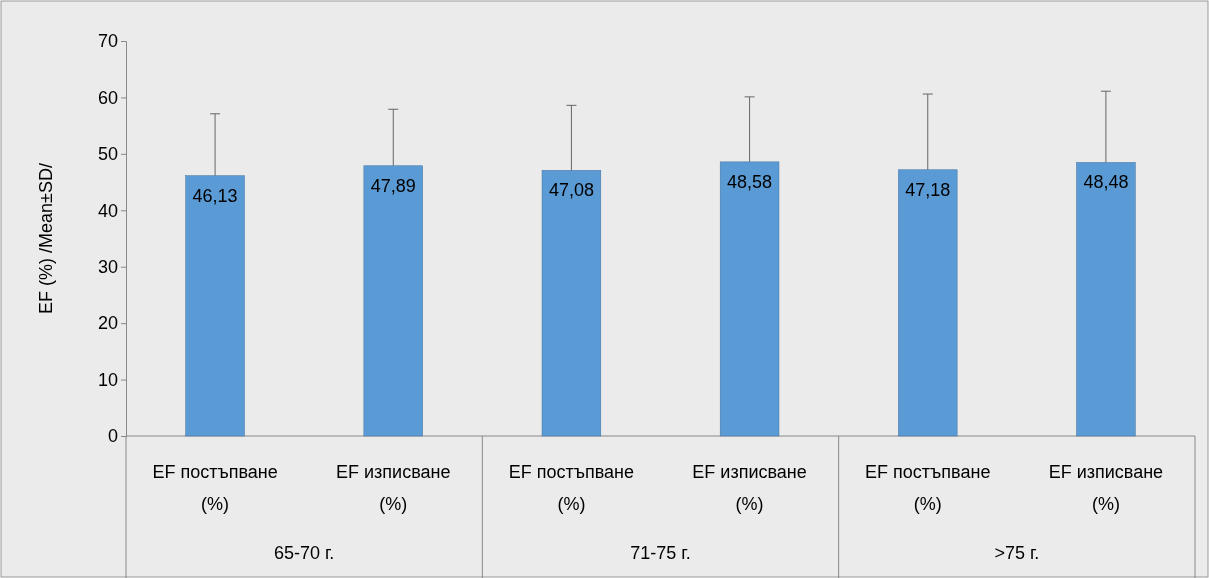 The image size is (1209, 578). I want to click on y-axis-title: EF (%) /Mean±SD/, so click(46, 238).